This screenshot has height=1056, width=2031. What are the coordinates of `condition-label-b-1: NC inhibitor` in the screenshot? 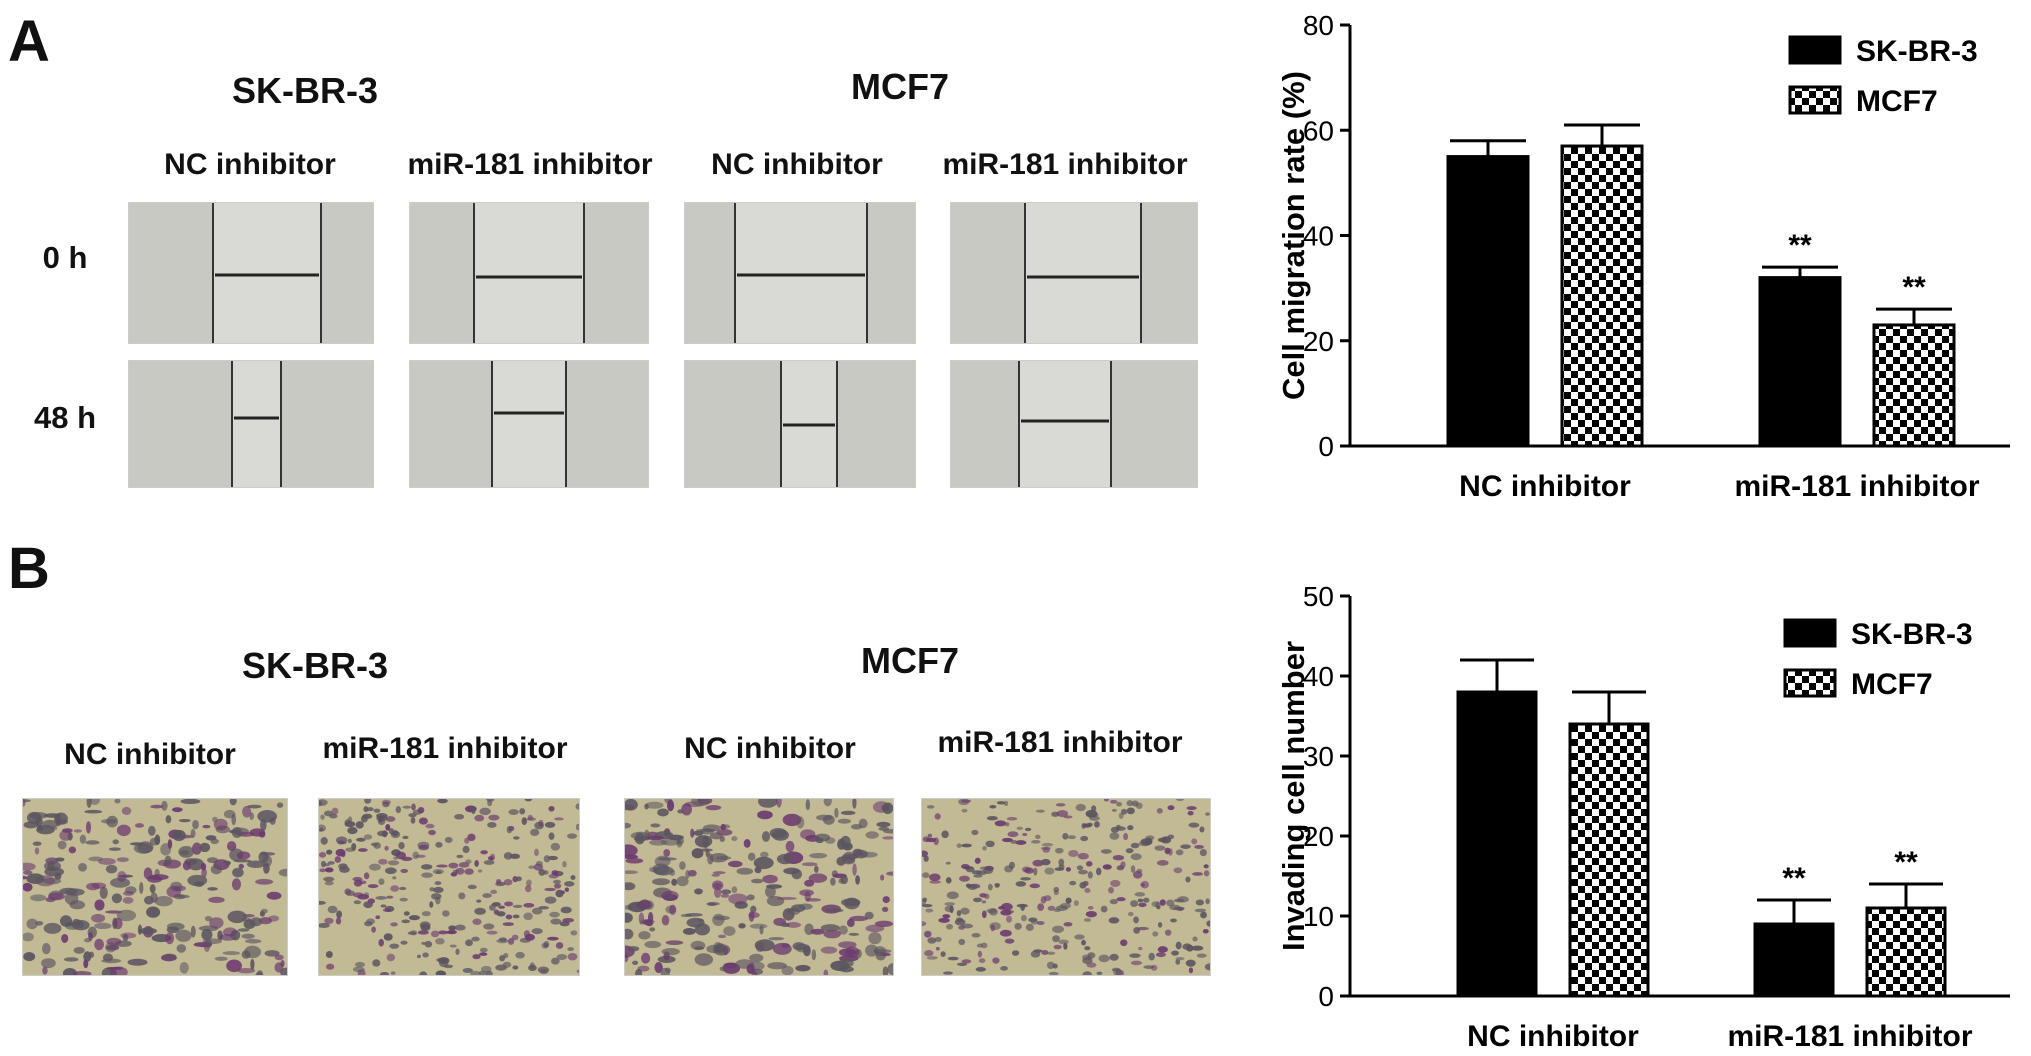 It's located at (150, 754).